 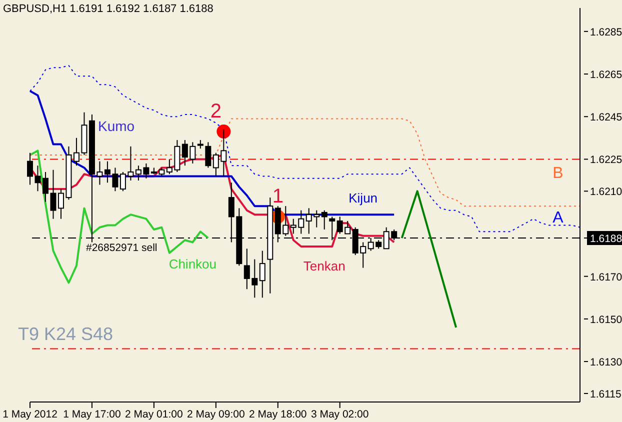 What do you see at coordinates (606, 320) in the screenshot?
I see `y-tick-label: 1.6150` at bounding box center [606, 320].